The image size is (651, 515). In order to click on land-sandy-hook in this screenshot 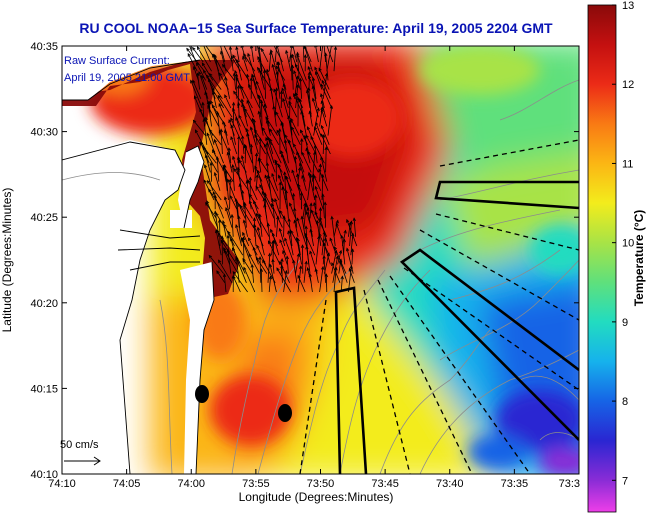, I will do `click(191, 187)`.